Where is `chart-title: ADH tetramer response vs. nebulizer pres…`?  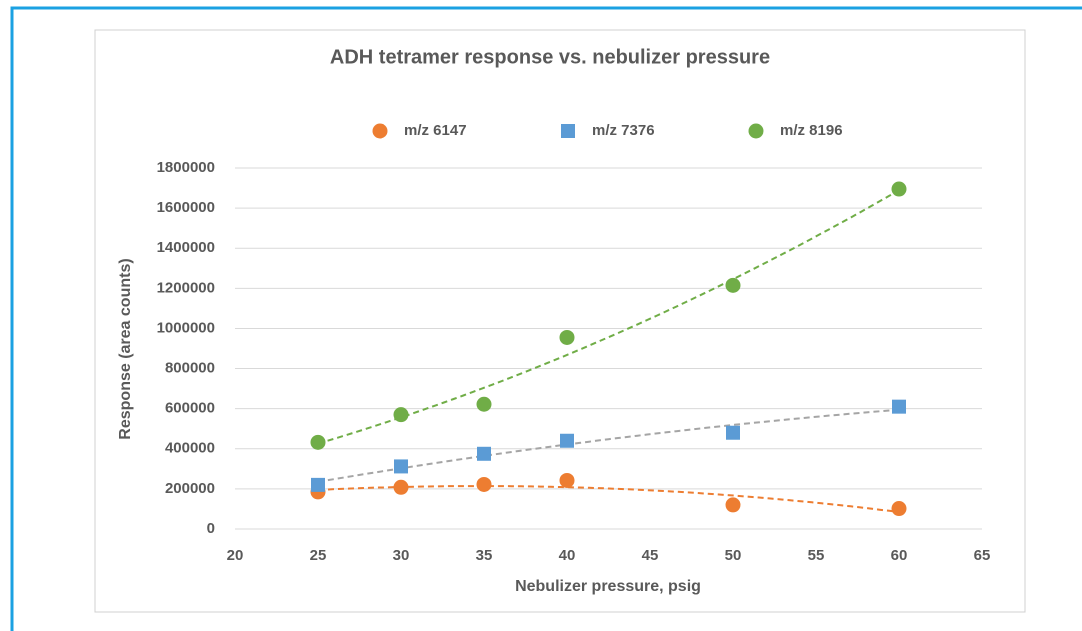
chart-title: ADH tetramer response vs. nebulizer pres… is located at coordinates (550, 57).